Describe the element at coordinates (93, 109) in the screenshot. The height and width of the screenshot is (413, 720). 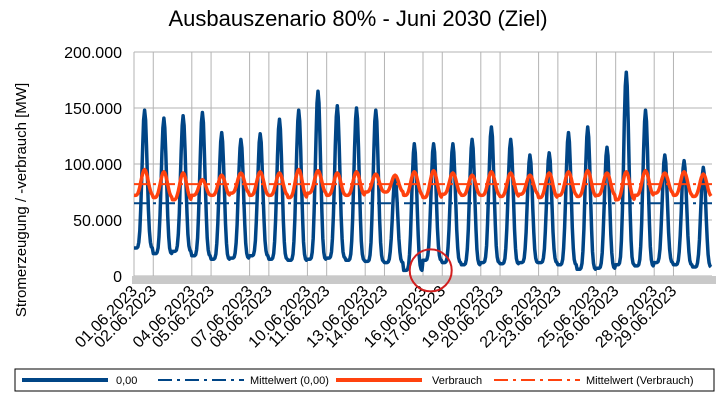
I see `y-tick-label: 150.000` at that location.